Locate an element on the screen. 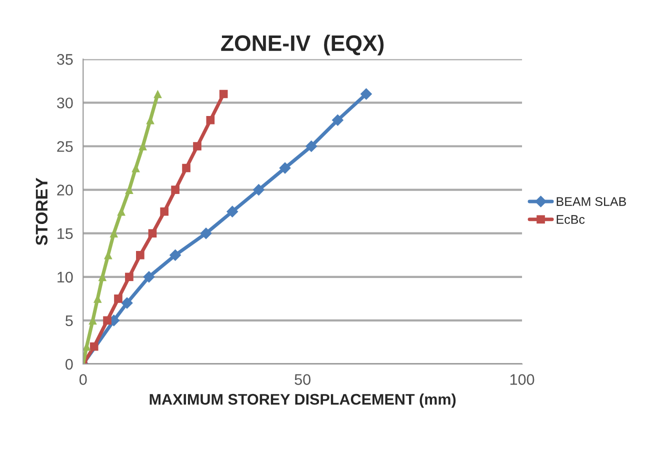 The image size is (665, 455). y-axis-title: STOREY is located at coordinates (42, 212).